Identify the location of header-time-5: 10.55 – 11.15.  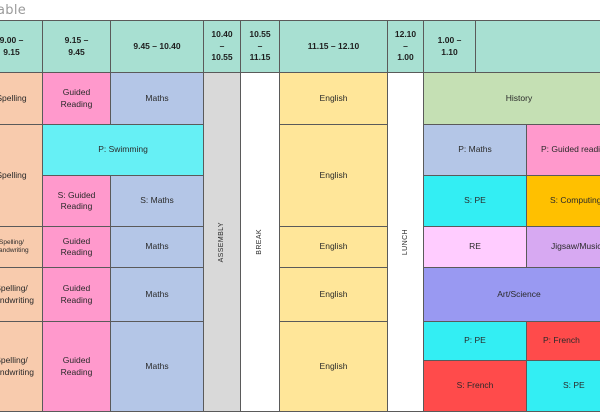
(260, 46).